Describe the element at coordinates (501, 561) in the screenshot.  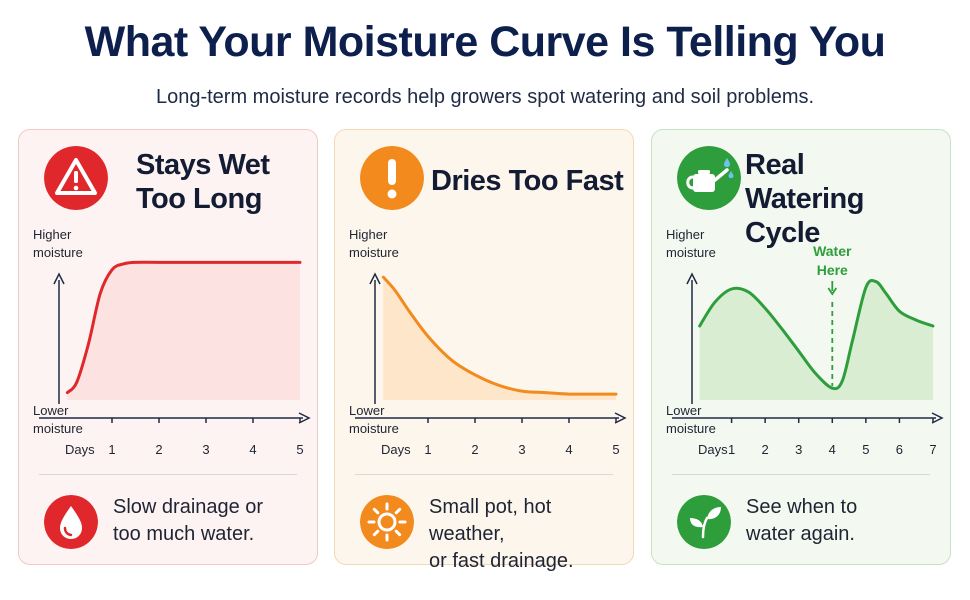
I see `footer-line2: or fast drainage.` at that location.